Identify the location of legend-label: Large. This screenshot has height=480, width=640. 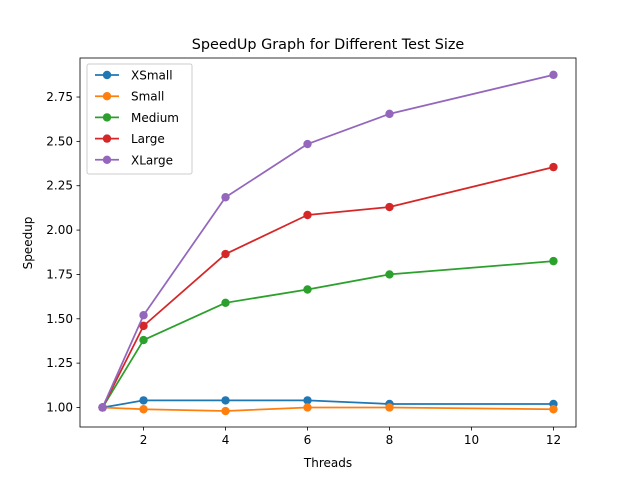
(148, 139).